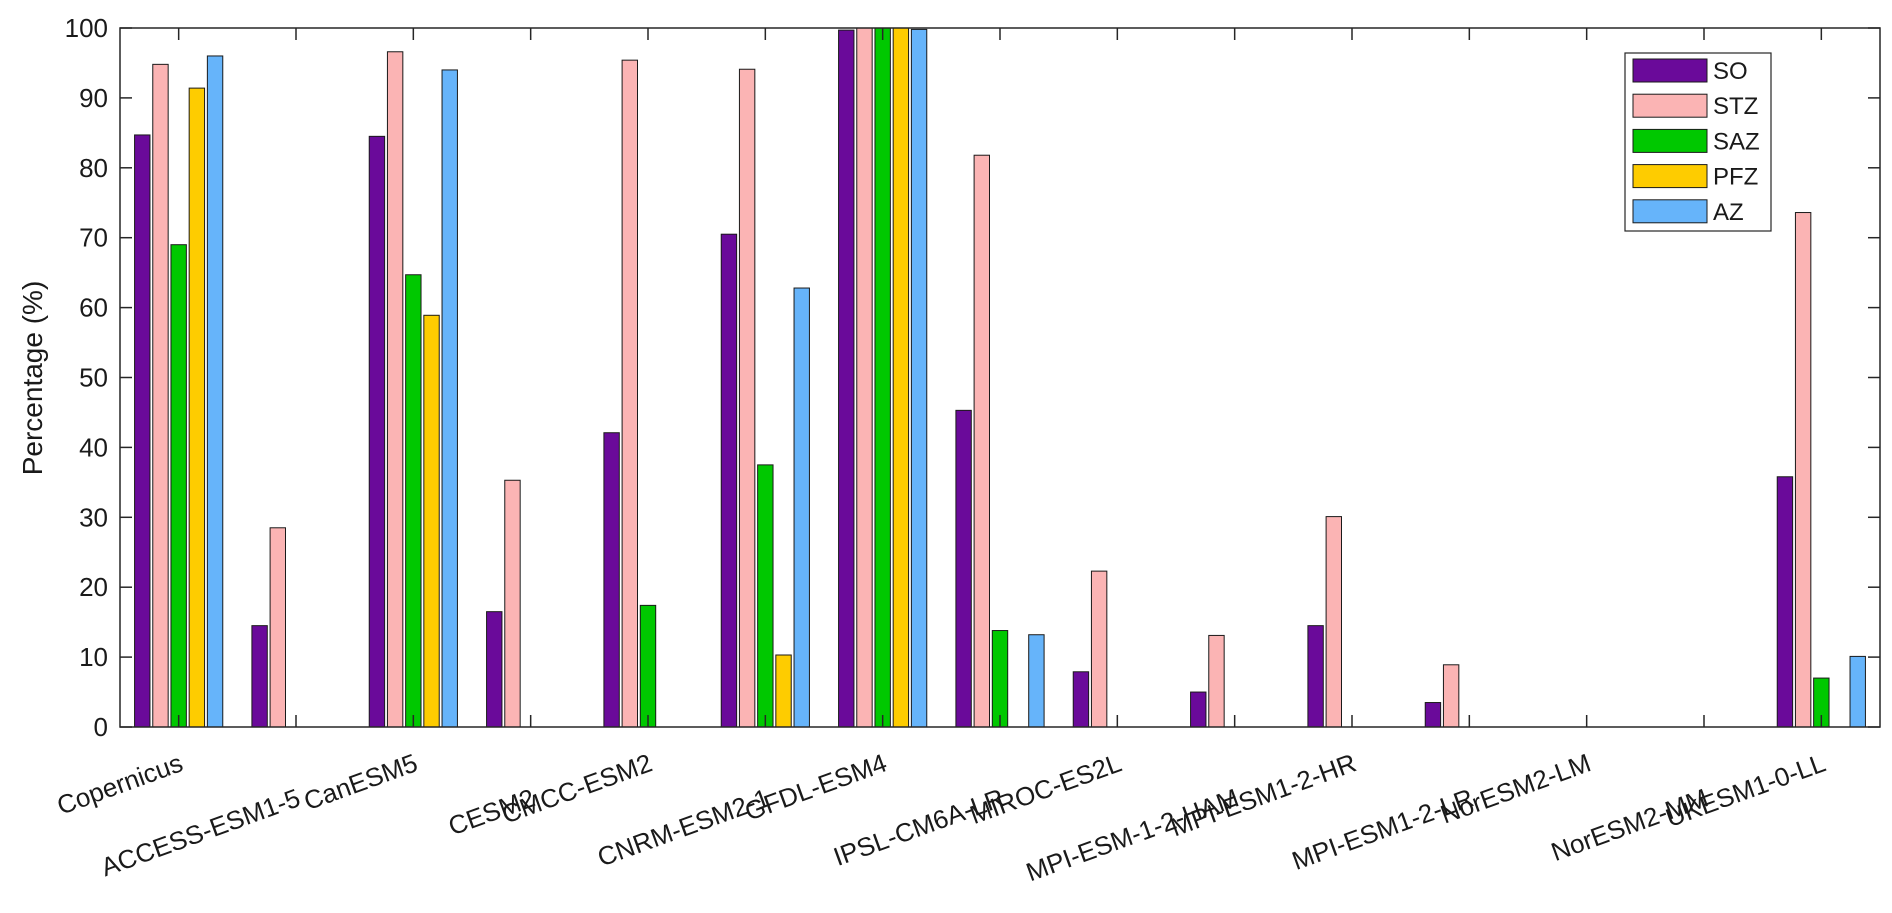 Image resolution: width=1892 pixels, height=913 pixels. What do you see at coordinates (1670, 140) in the screenshot?
I see `legend-swatch-saz` at bounding box center [1670, 140].